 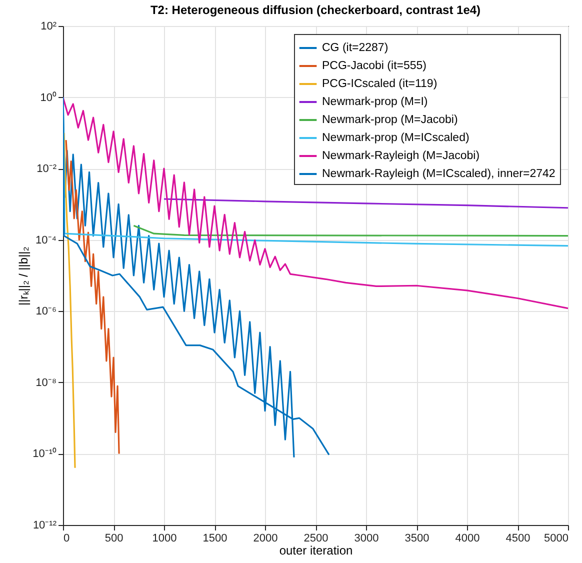 What do you see at coordinates (23, 276) in the screenshot?
I see `y-axis-title: ||rₖ||₂ / ||b||₂` at bounding box center [23, 276].